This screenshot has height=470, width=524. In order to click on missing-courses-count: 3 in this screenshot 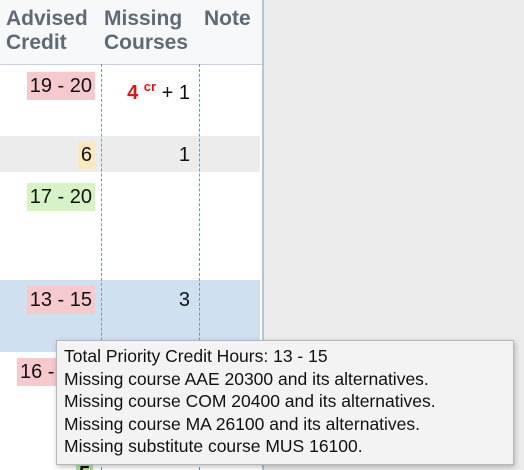, I will do `click(184, 300)`.